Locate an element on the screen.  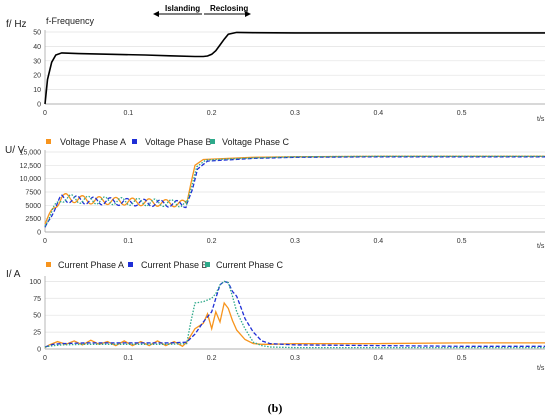
y-tick-label: 7500 is located at coordinates (33, 193).